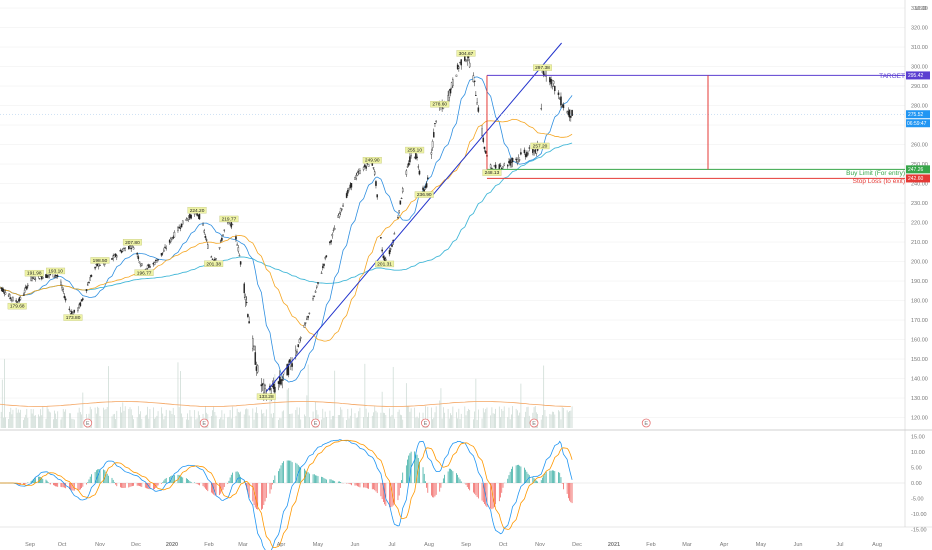 This screenshot has height=550, width=932. I want to click on price-label-text: 179.68, so click(17, 307).